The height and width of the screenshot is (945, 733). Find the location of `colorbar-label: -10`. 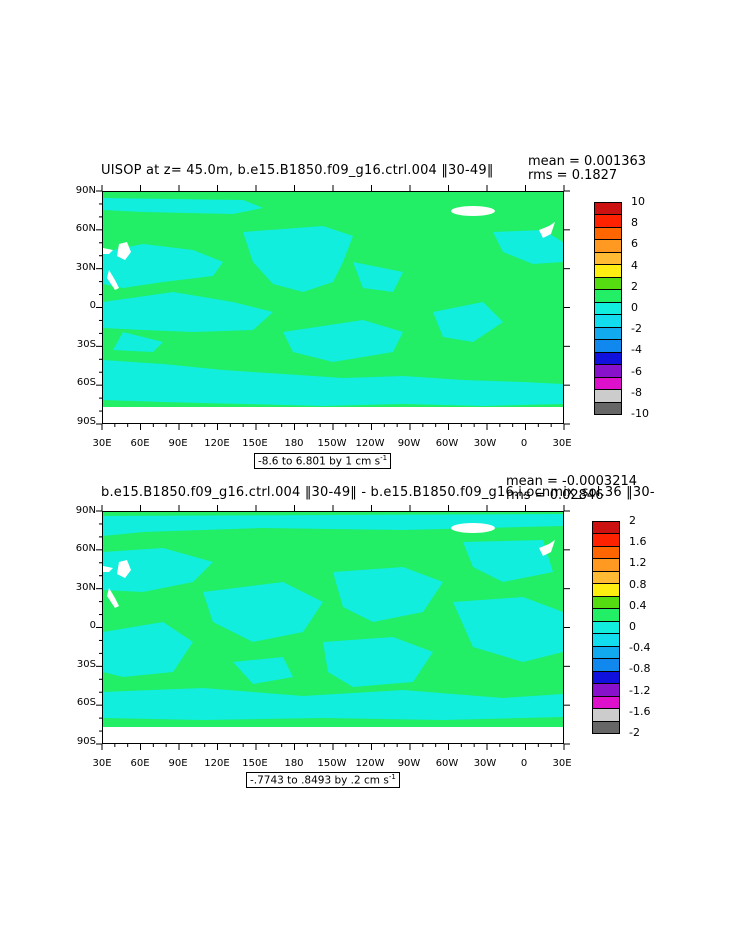

colorbar-label: -10 is located at coordinates (640, 413).